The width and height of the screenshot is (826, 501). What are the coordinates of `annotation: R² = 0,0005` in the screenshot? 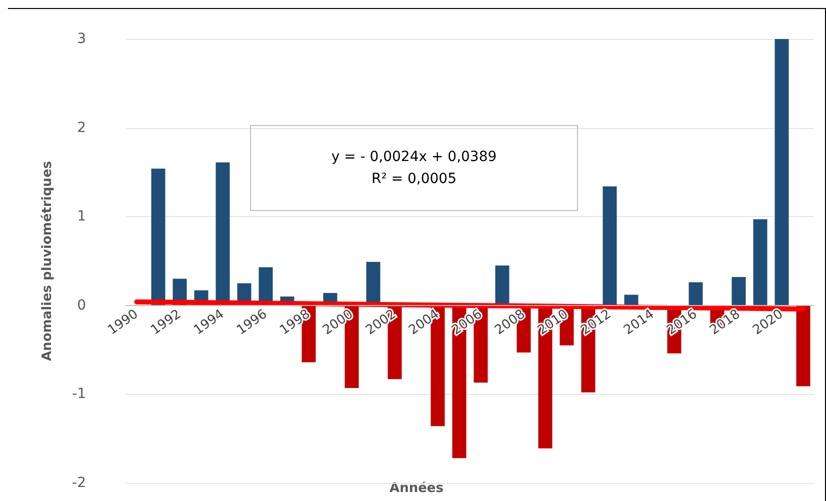 It's located at (414, 179).